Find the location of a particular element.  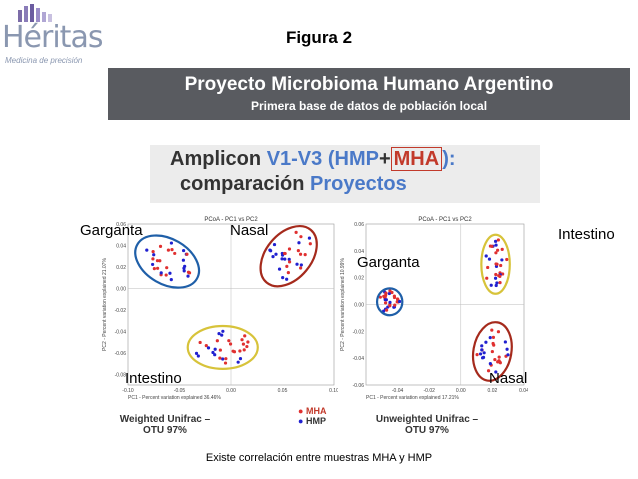

y-tick-label: 0.00 is located at coordinates (121, 289).